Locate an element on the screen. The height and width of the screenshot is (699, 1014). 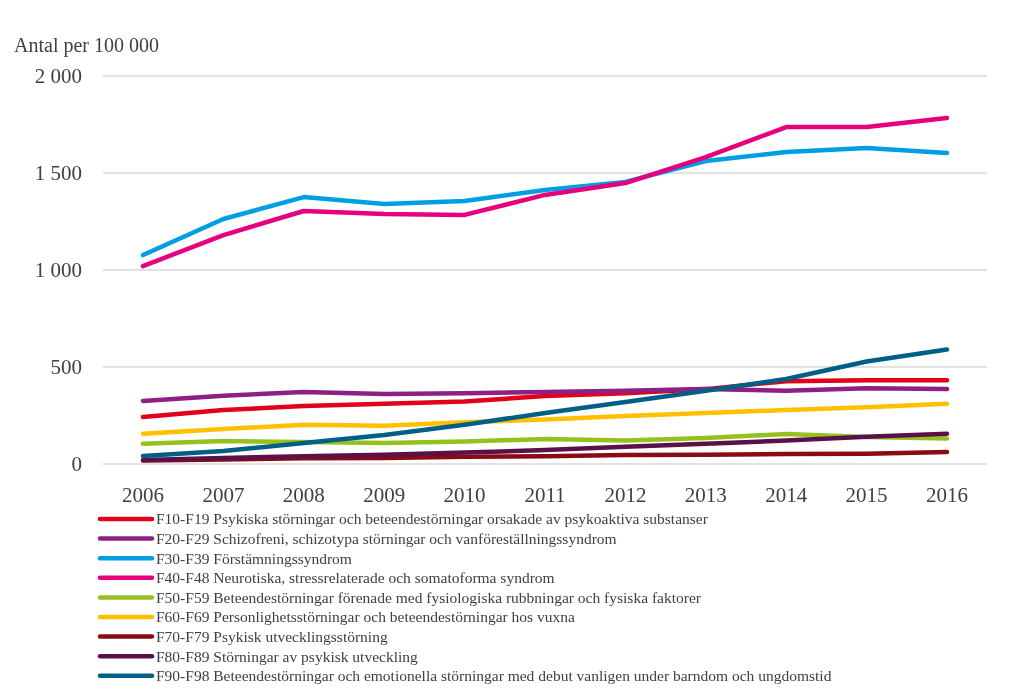
legend-label: F40-F48 Neurotiska, stressrelaterade och somatoforma syndrom is located at coordinates (355, 578).